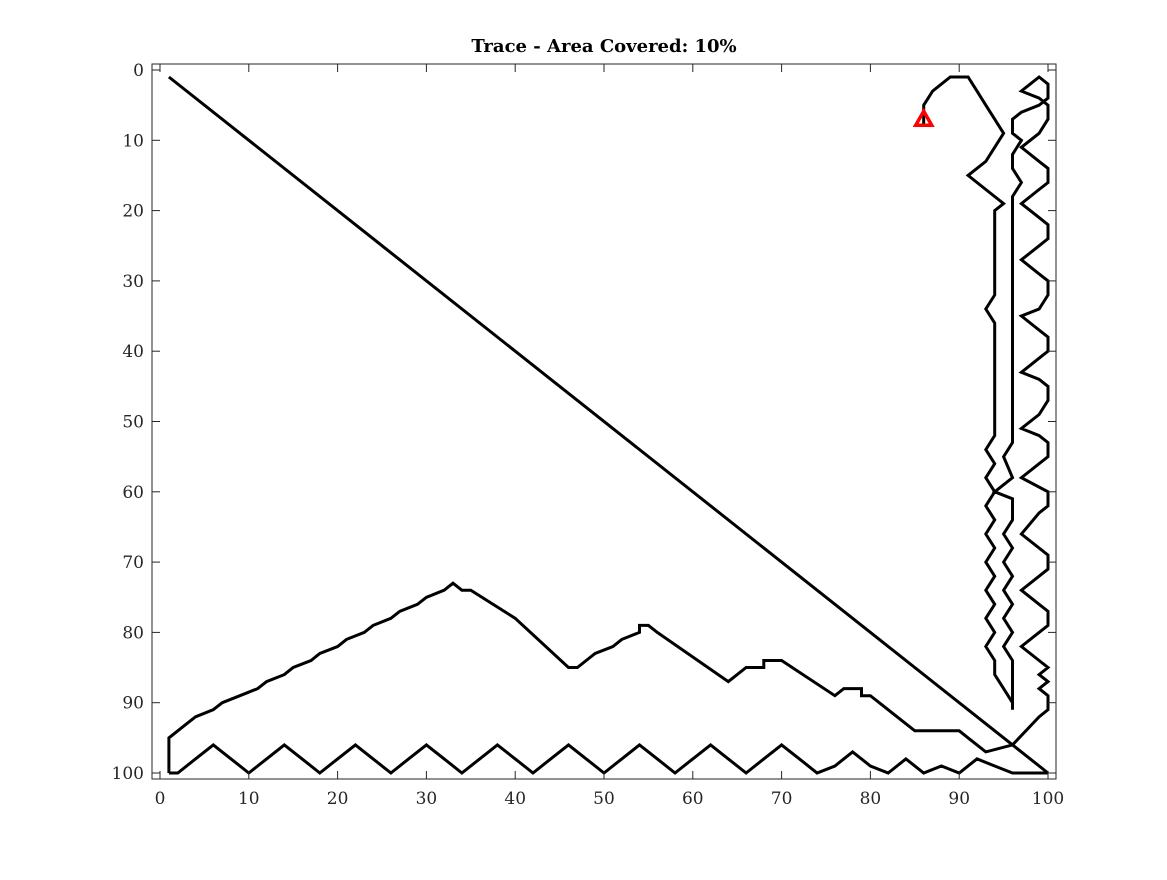 This screenshot has height=880, width=1167. Describe the element at coordinates (133, 423) in the screenshot. I see `y-tick-label: 50` at that location.